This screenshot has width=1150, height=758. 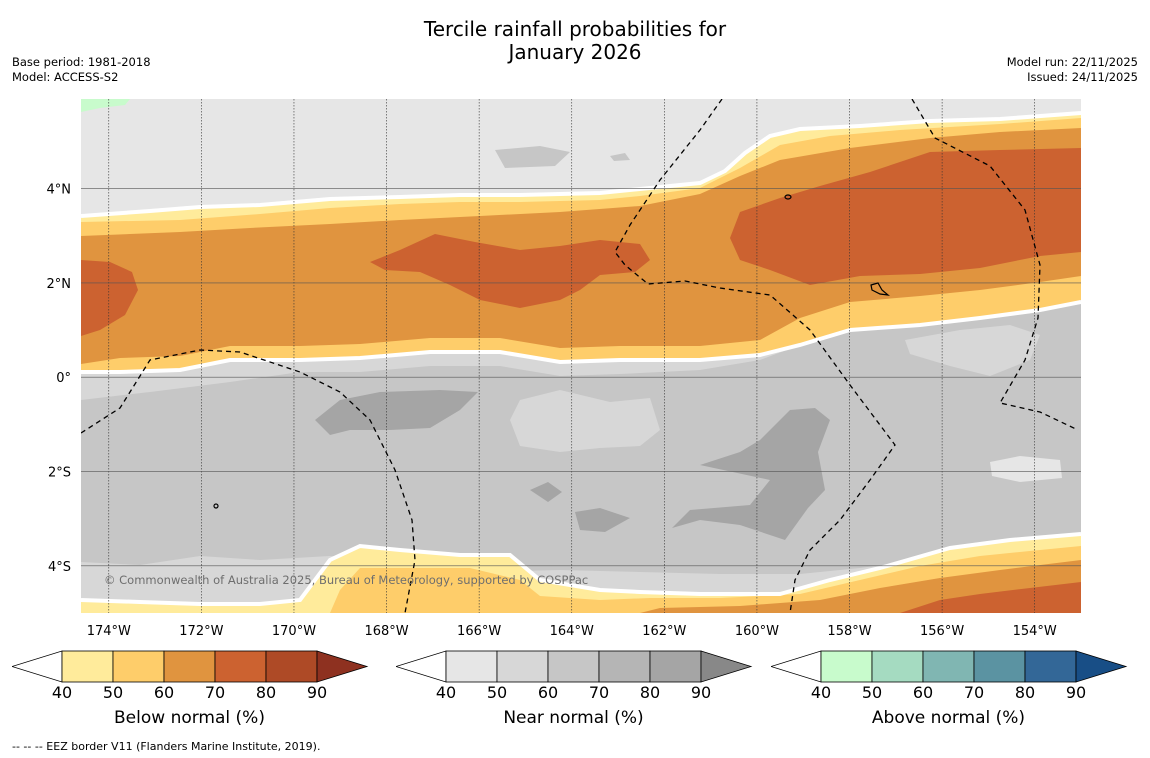 I want to click on lon-tick-label: 166°W, so click(x=479, y=631).